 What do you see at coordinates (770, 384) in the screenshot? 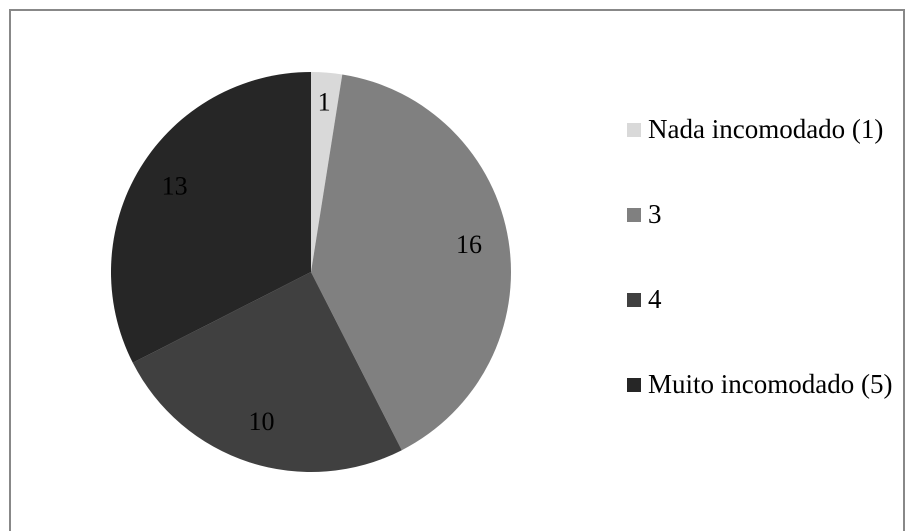
I see `legend-label: Muito incomodado (5)` at bounding box center [770, 384].